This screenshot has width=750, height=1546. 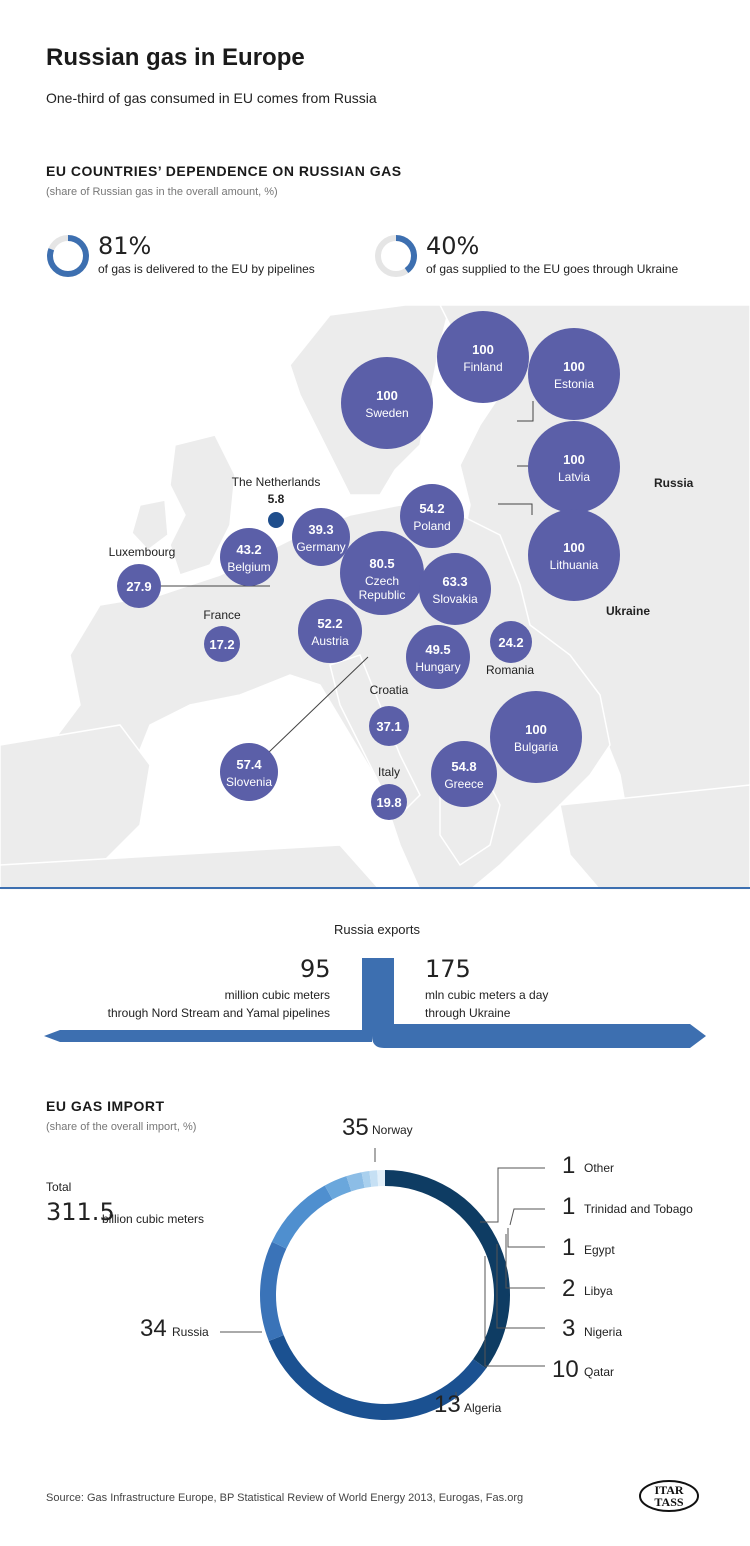 What do you see at coordinates (599, 1250) in the screenshot?
I see `donut-label-egypt: Egypt` at bounding box center [599, 1250].